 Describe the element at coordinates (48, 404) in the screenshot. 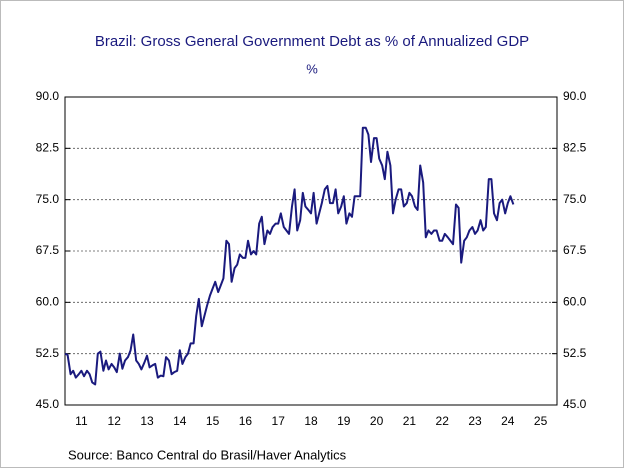

I see `y-tick-label: 45.0` at that location.